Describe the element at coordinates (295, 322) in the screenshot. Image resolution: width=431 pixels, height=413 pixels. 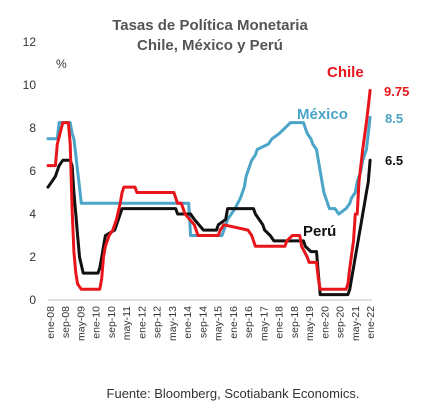
I see `x-tick-label: sep-18` at that location.